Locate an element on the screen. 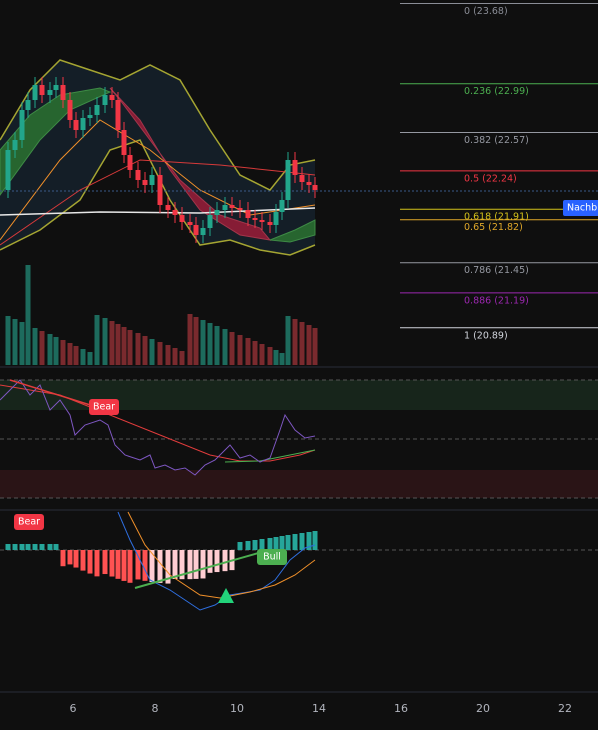 Image resolution: width=598 pixels, height=730 pixels. white-ma is located at coordinates (158, 211).